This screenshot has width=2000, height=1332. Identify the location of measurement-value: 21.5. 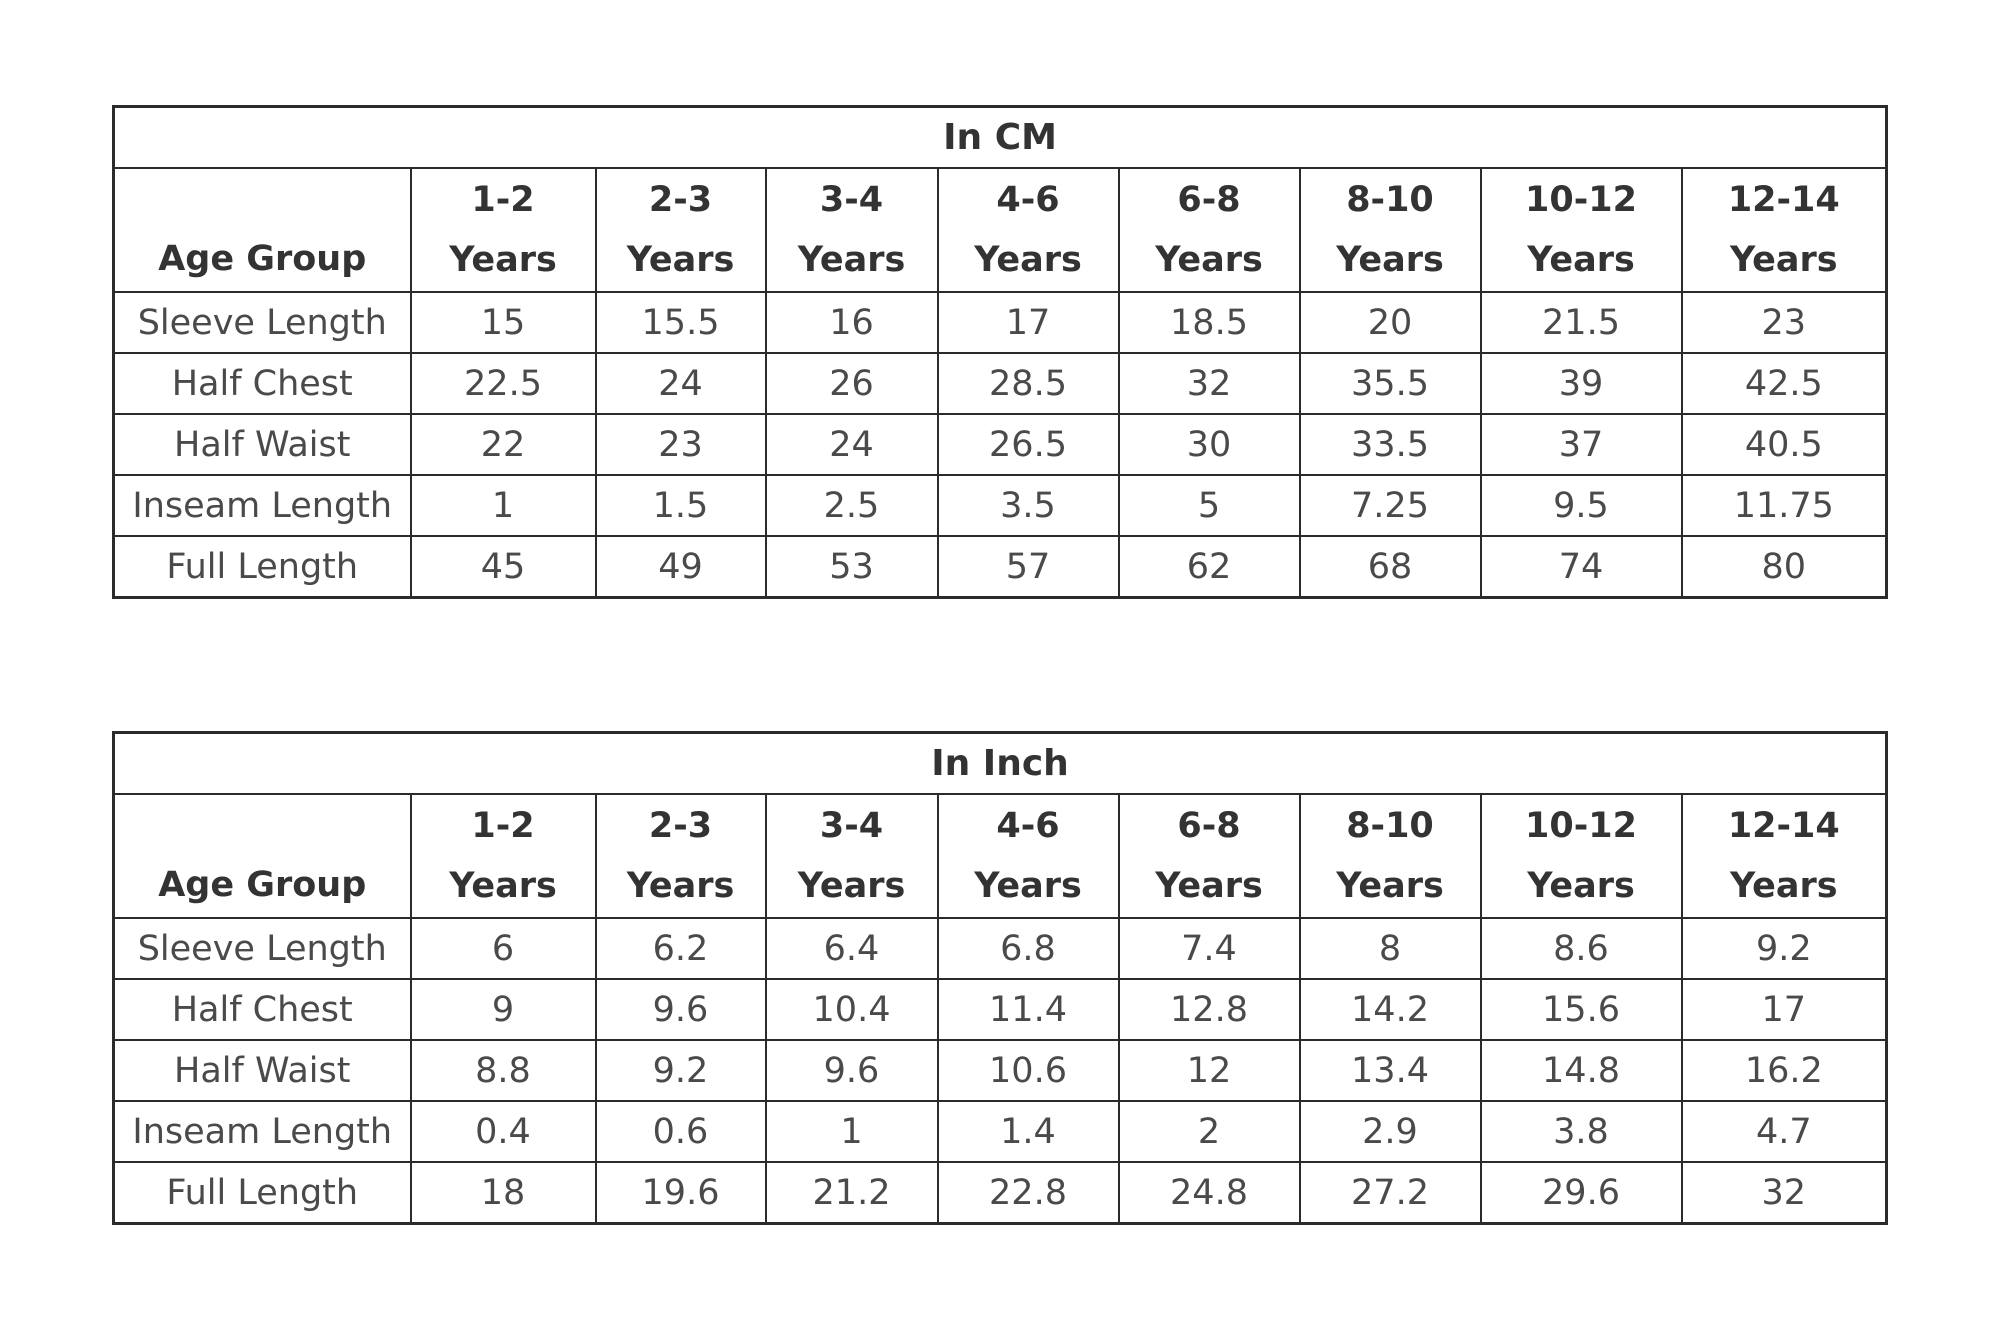
(1581, 322).